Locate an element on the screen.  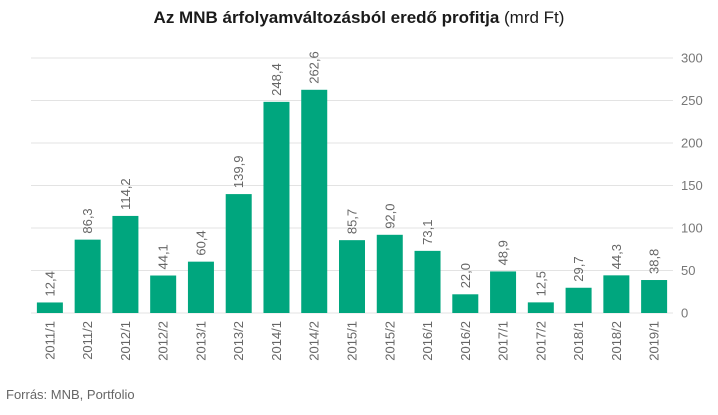
x-tick-label: 2012/2 is located at coordinates (163, 341).